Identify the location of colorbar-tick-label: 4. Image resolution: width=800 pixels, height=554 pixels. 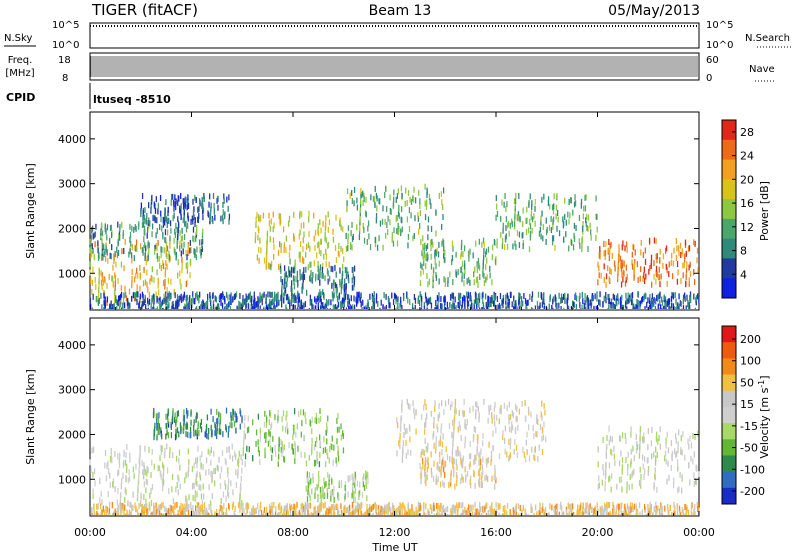
(743, 274).